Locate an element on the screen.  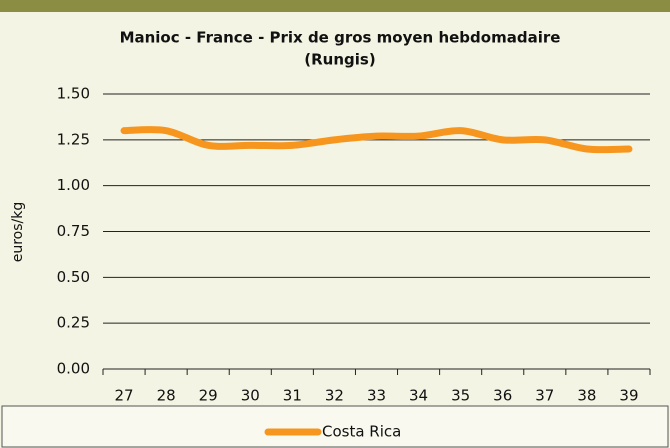
line-series is located at coordinates (376, 140).